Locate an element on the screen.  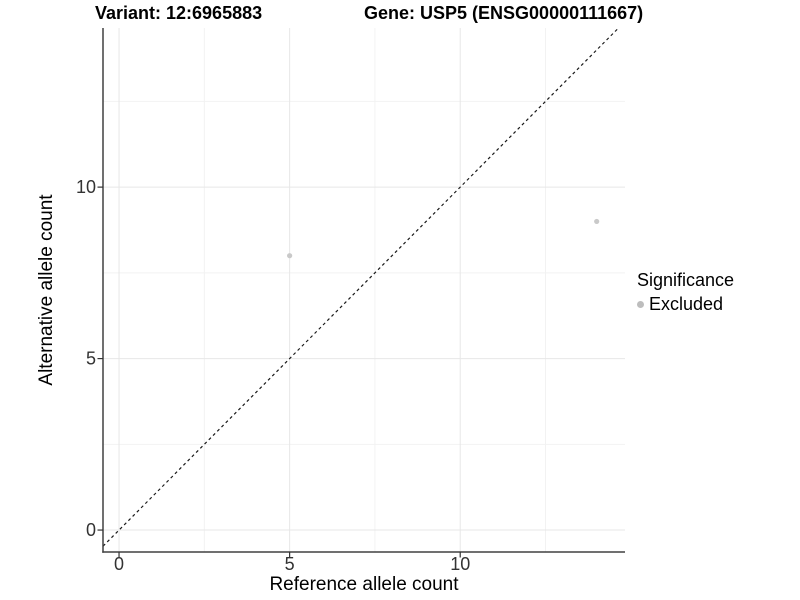
y-axis-title: Alternative allele count is located at coordinates (46, 290).